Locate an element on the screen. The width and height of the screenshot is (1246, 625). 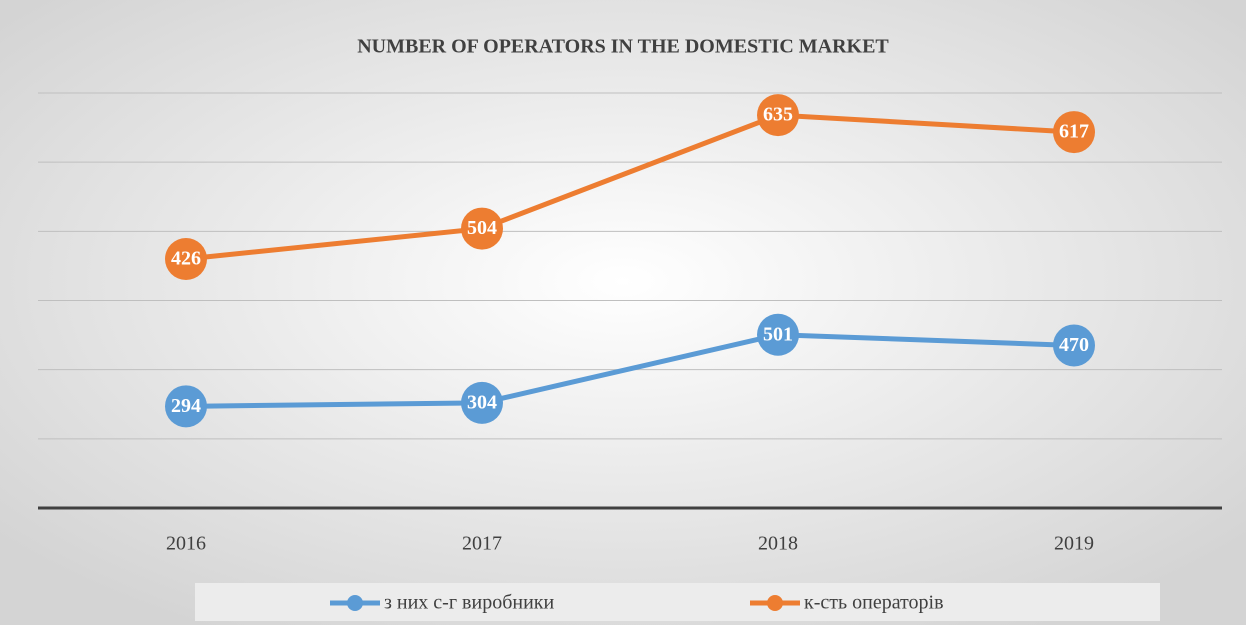
legend-label: к-сть операторів is located at coordinates (874, 603).